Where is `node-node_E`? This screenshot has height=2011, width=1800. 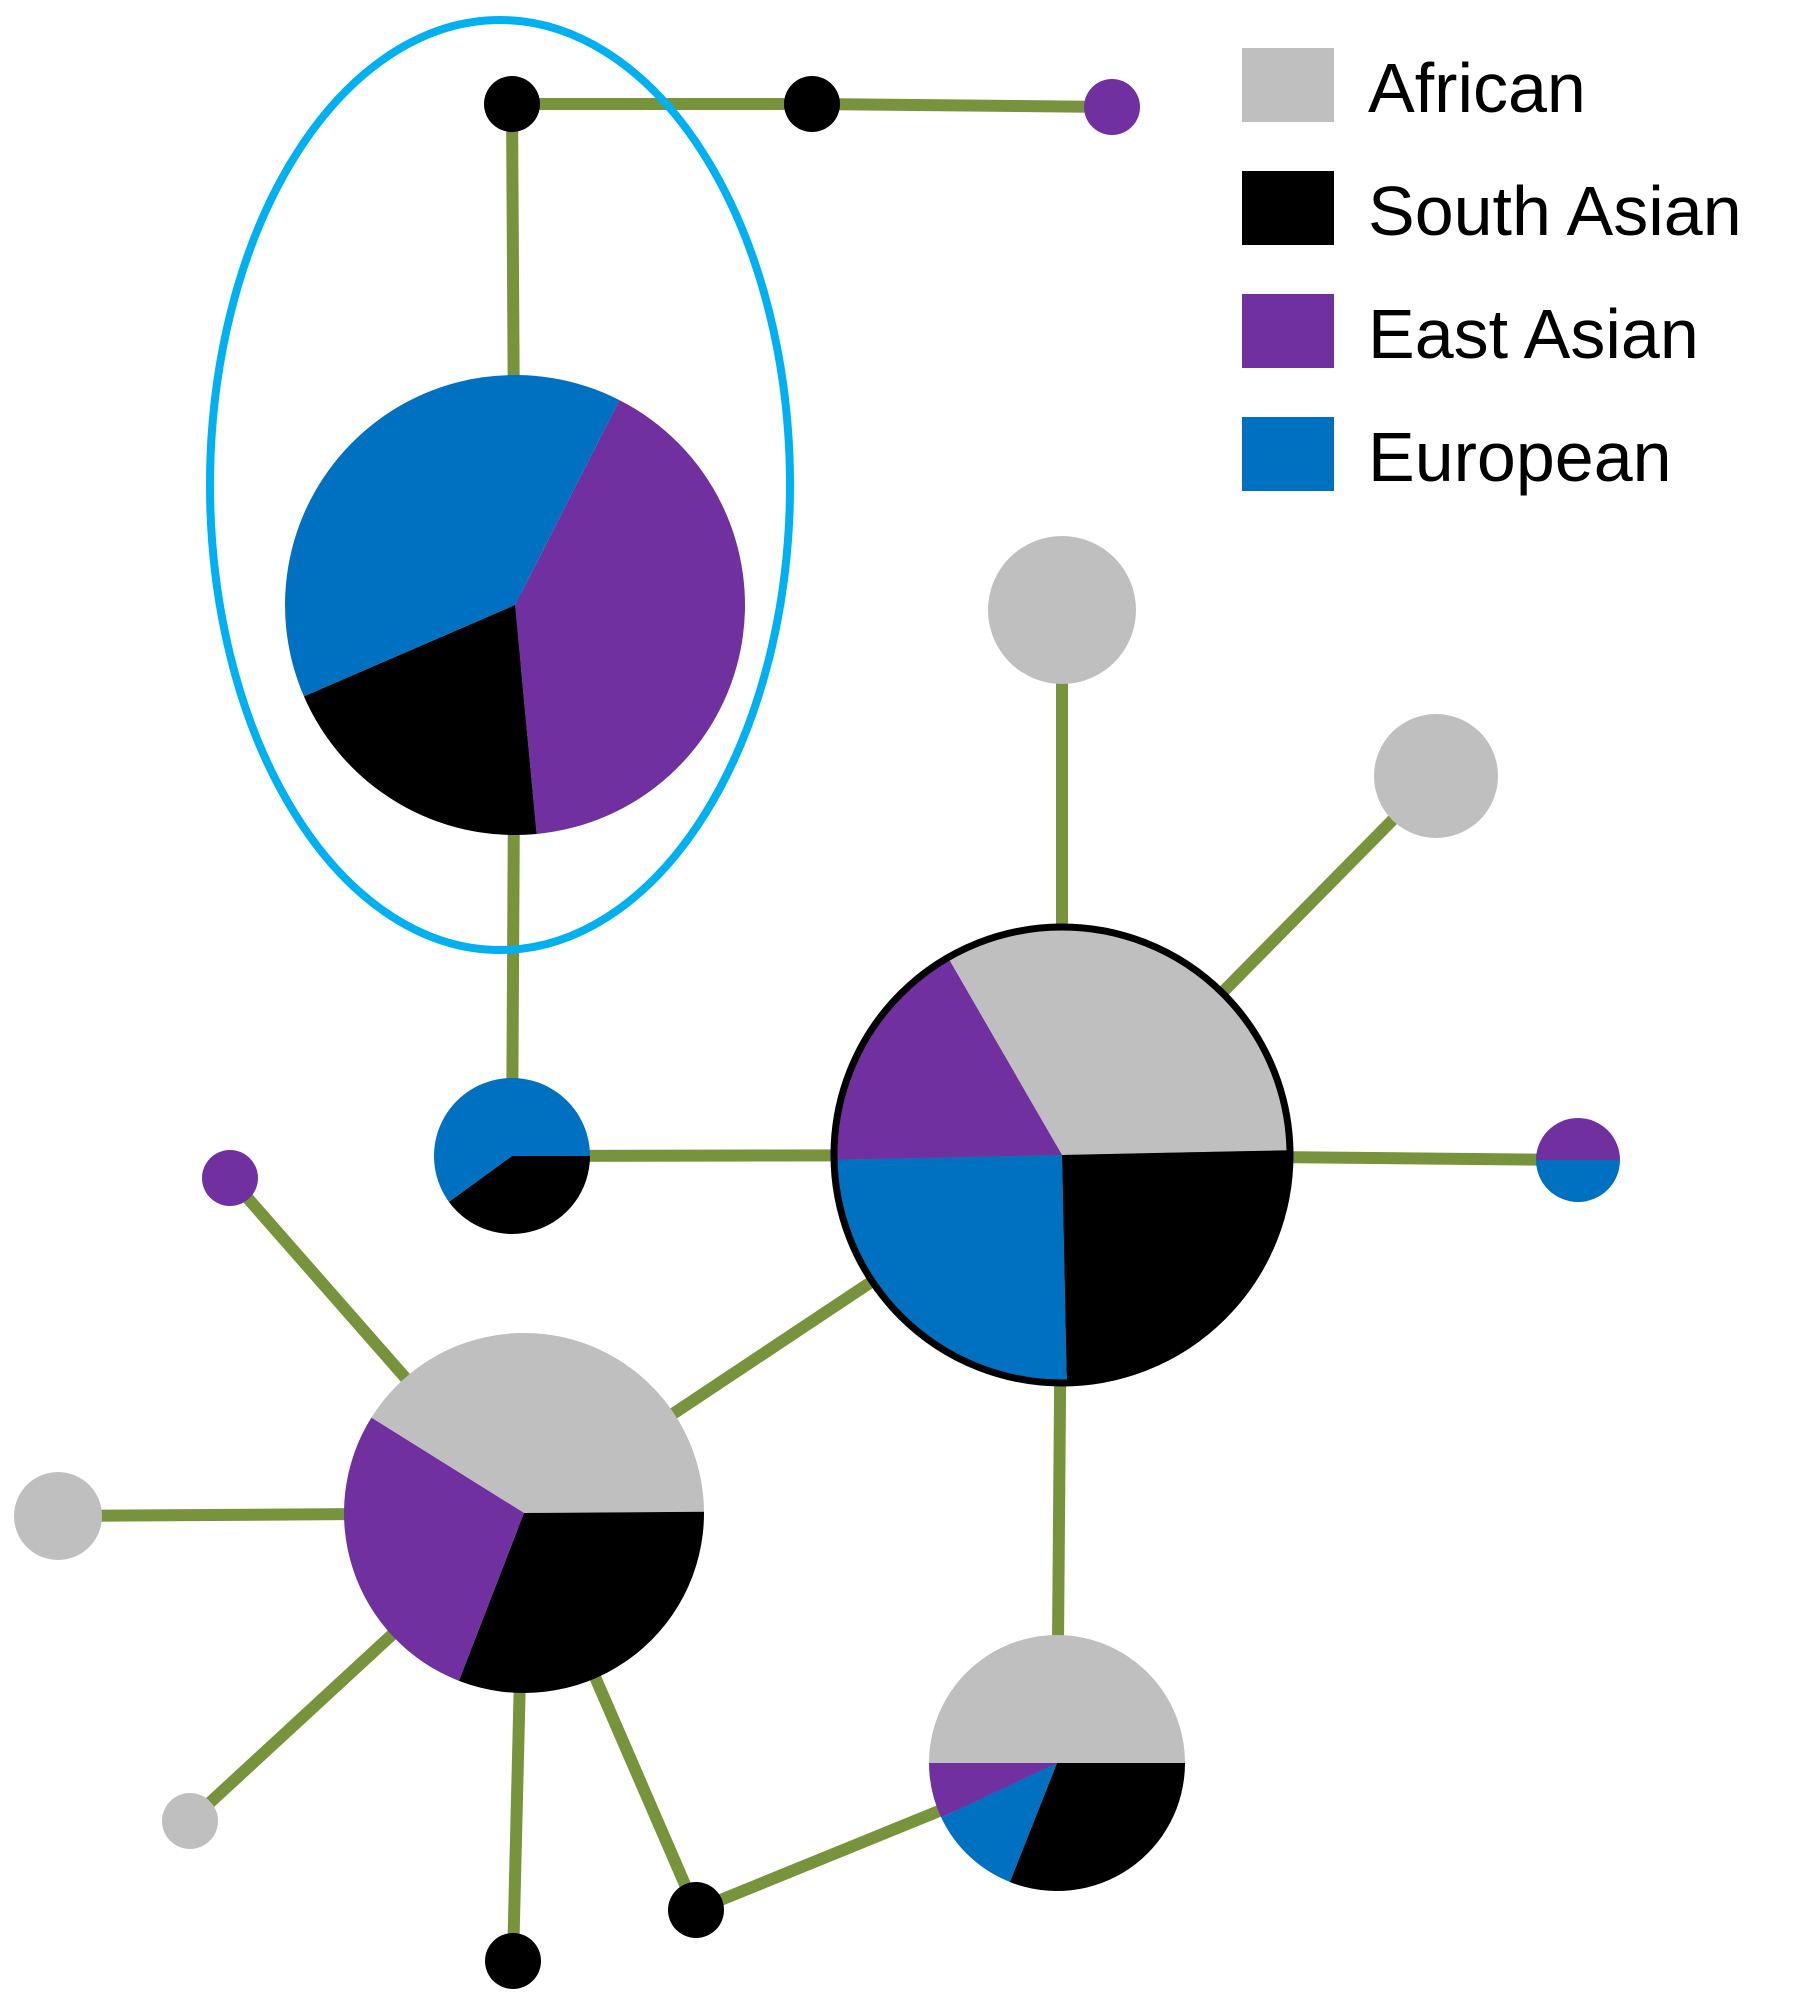
node-node_E is located at coordinates (1057, 1763).